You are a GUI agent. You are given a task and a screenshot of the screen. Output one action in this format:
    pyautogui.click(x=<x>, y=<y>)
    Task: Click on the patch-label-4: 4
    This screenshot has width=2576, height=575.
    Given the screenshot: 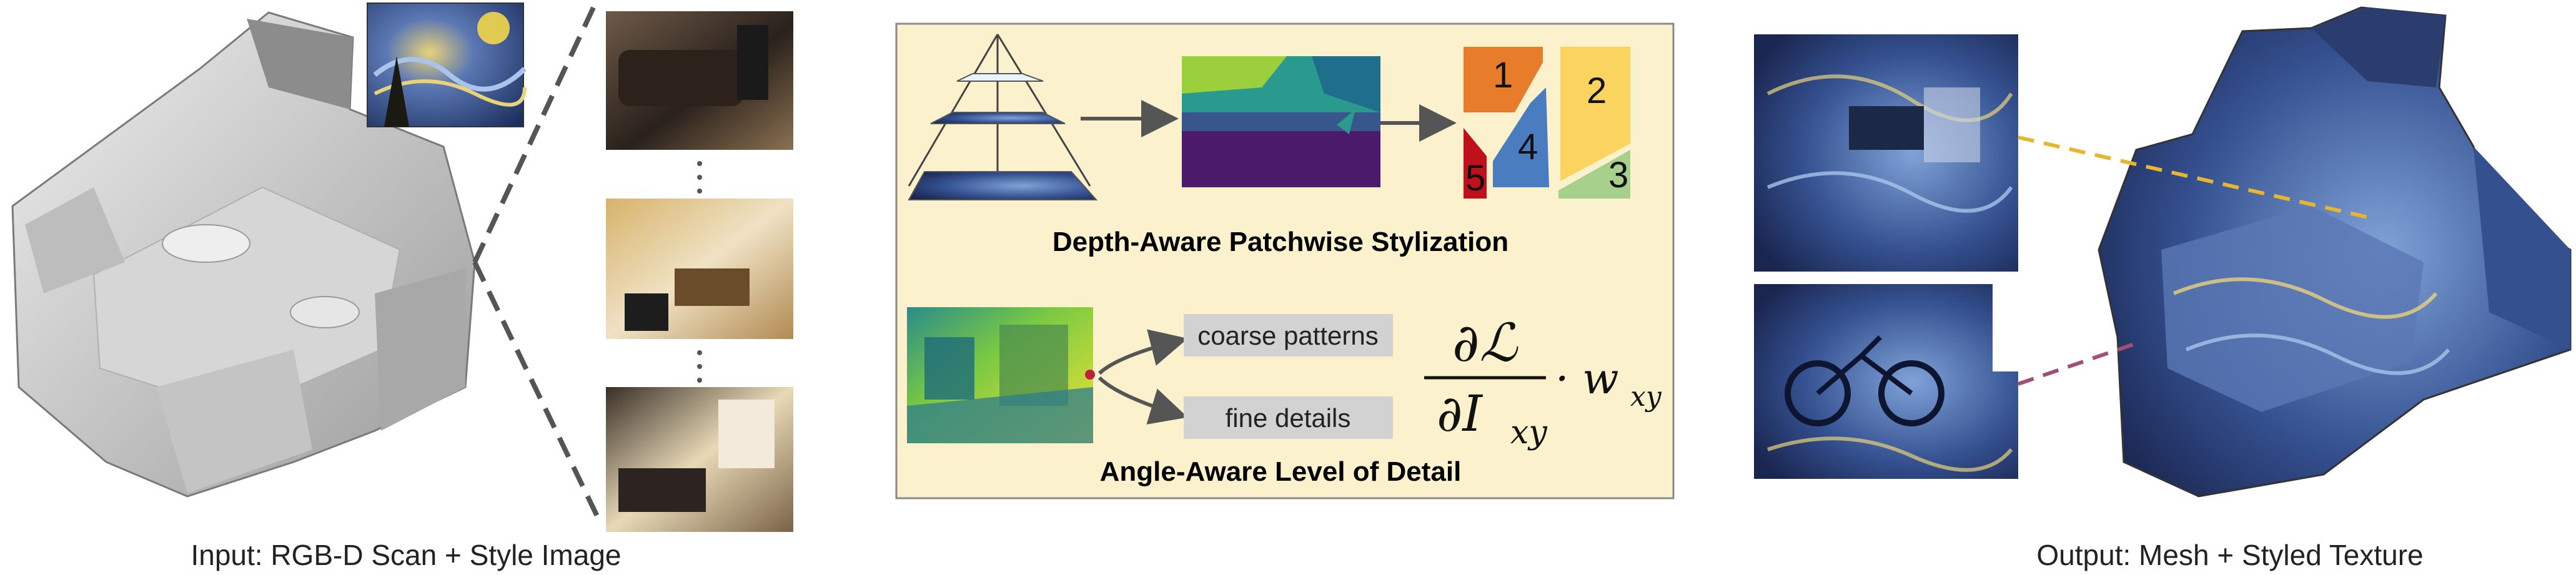 What is the action you would take?
    pyautogui.click(x=1528, y=147)
    